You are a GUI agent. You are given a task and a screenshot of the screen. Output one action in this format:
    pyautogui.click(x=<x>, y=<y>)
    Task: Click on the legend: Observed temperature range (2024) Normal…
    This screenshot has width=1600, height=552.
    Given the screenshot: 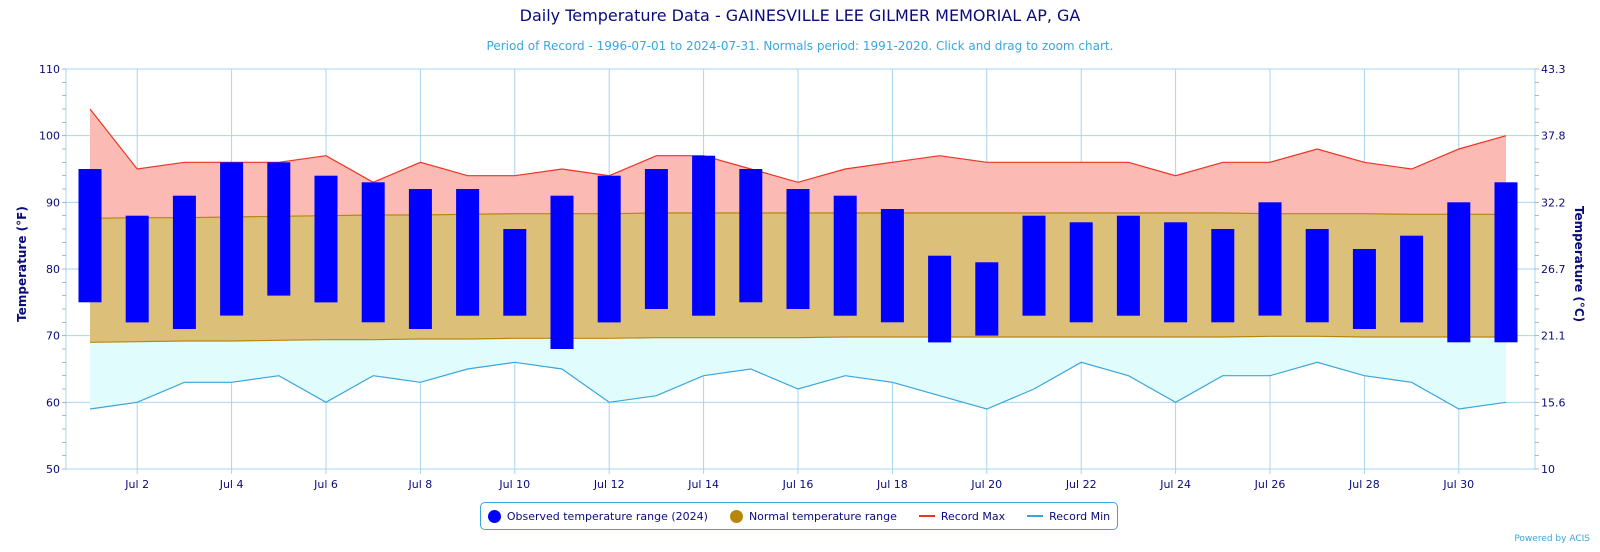 What is the action you would take?
    pyautogui.click(x=799, y=516)
    